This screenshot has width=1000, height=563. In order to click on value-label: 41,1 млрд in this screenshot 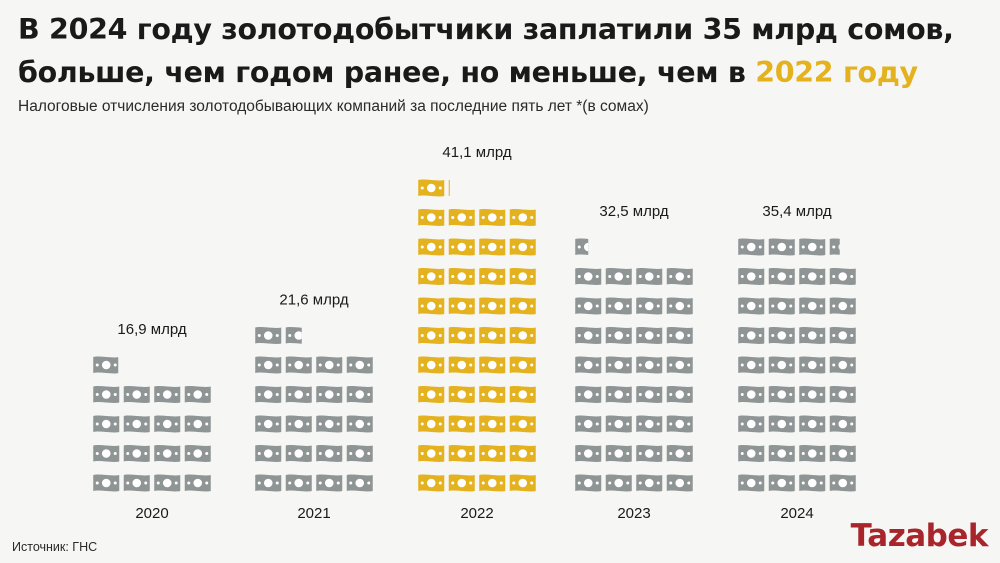, I will do `click(476, 152)`.